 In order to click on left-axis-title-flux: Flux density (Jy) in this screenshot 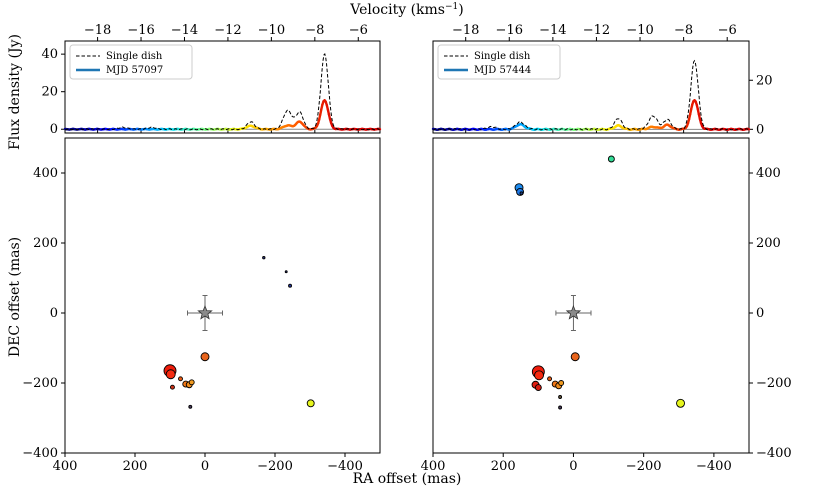, I will do `click(15, 92)`.